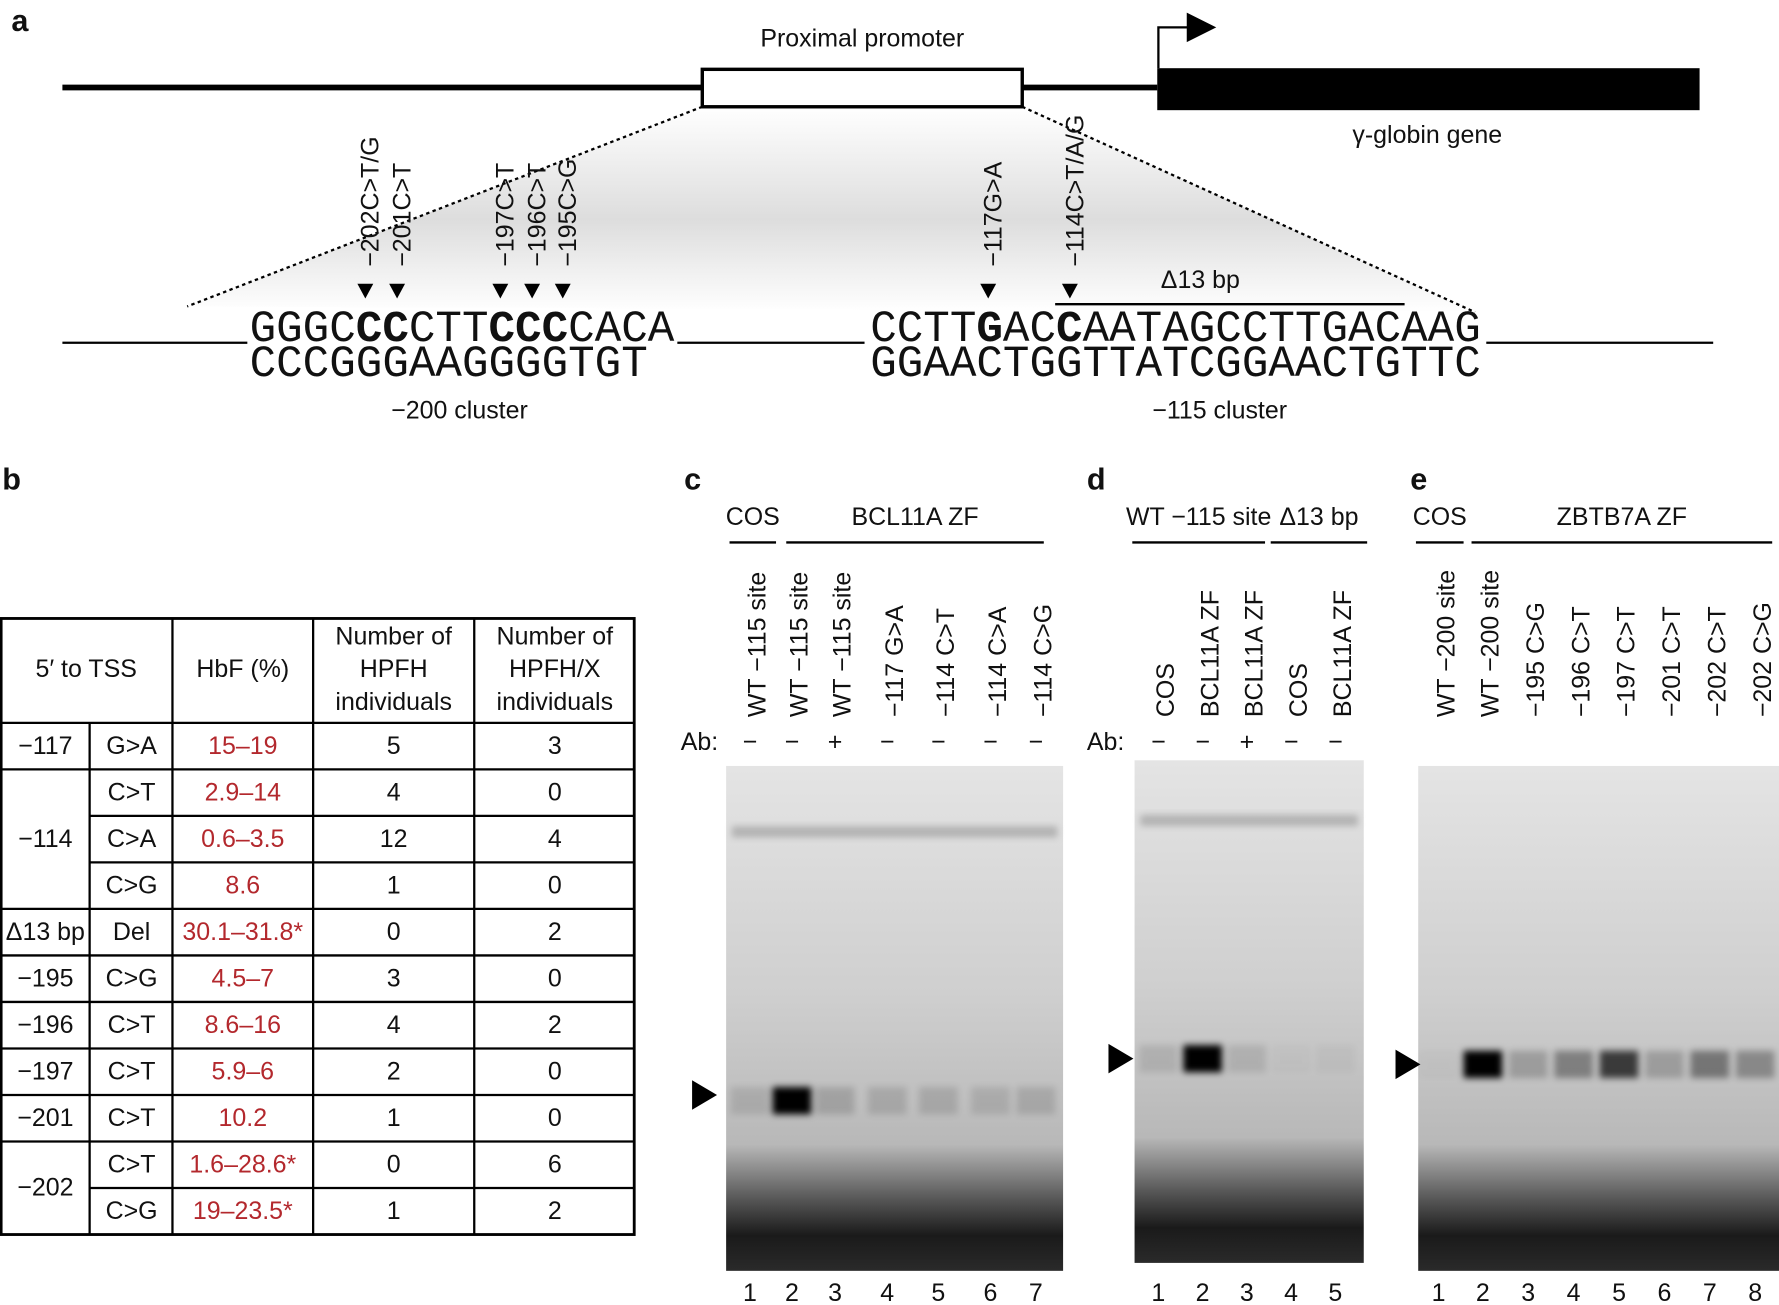 The height and width of the screenshot is (1305, 1779). Describe the element at coordinates (1318, 517) in the screenshot. I see `gel-header: Δ13 bp` at that location.